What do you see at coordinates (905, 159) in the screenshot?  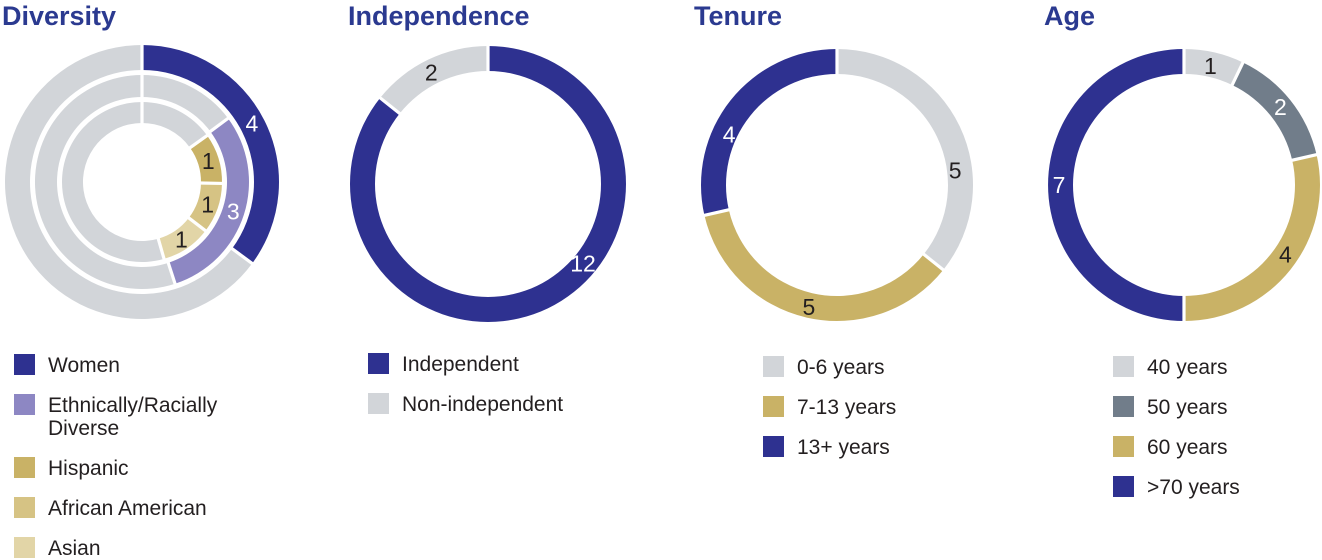 I see `tenure-segment-0-6-years` at bounding box center [905, 159].